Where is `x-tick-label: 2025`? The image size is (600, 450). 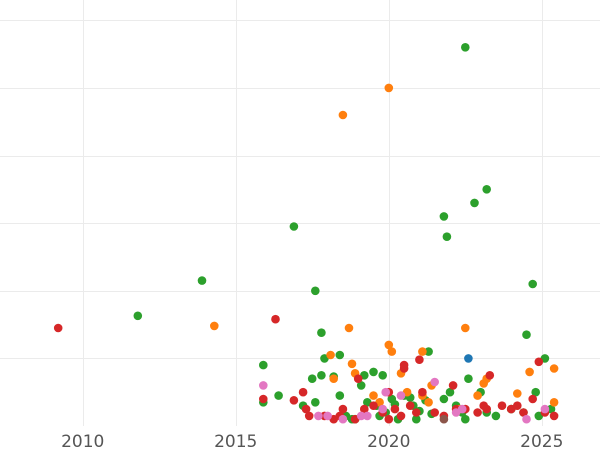 x-tick-label: 2025 is located at coordinates (541, 441).